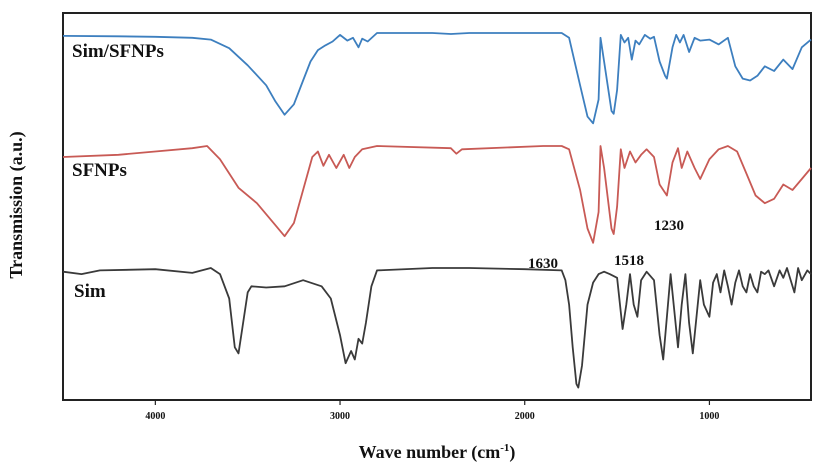  What do you see at coordinates (118, 51) in the screenshot?
I see `series-label-sim-sfnps: Sim/SFNPs` at bounding box center [118, 51].